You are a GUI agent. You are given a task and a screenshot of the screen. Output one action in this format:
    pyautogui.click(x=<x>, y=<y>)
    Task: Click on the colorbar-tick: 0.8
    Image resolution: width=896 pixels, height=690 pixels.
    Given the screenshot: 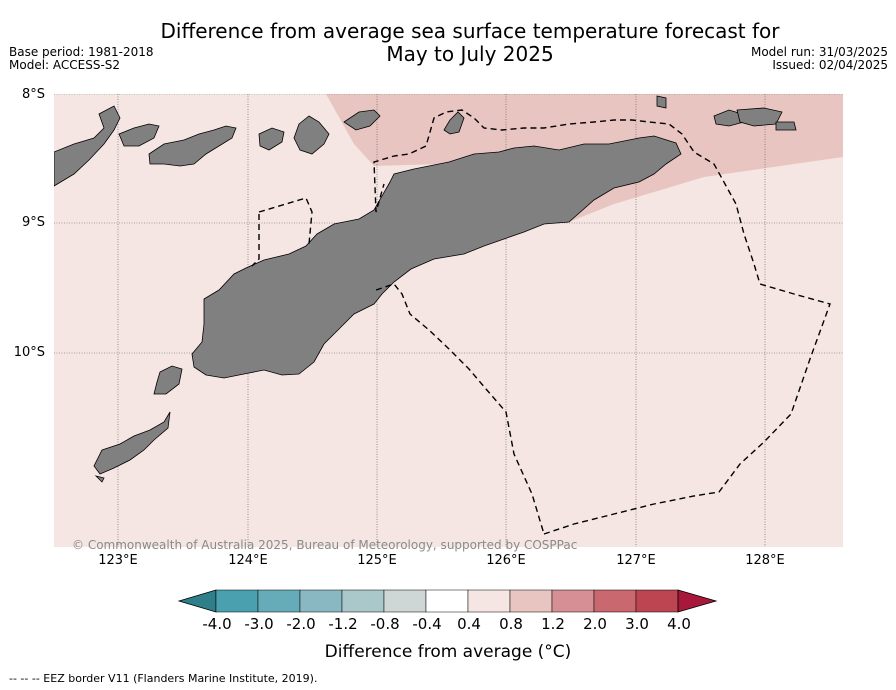 What is the action you would take?
    pyautogui.click(x=511, y=624)
    